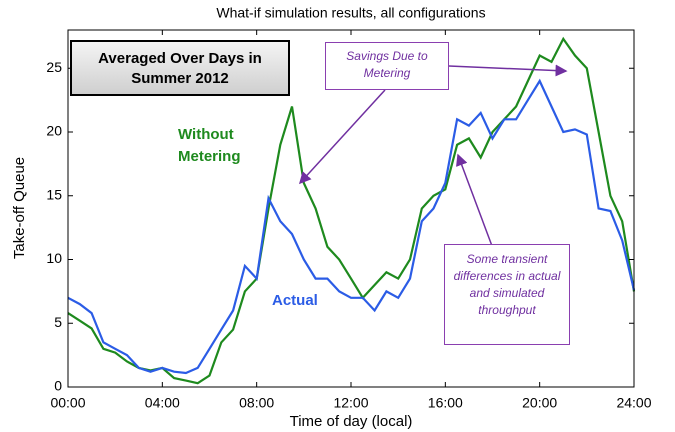 The height and width of the screenshot is (432, 675). What do you see at coordinates (19, 208) in the screenshot?
I see `y-axis-label: Take-off Queue` at bounding box center [19, 208].